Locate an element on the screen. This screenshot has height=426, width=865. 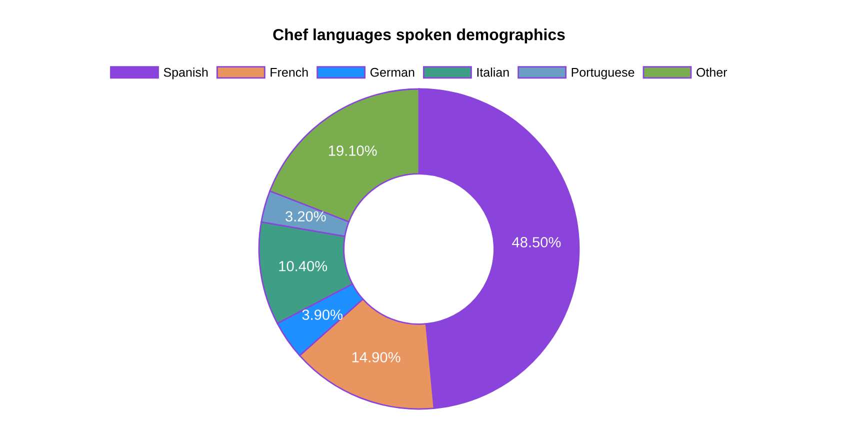
legend-label: Italian is located at coordinates (493, 72).